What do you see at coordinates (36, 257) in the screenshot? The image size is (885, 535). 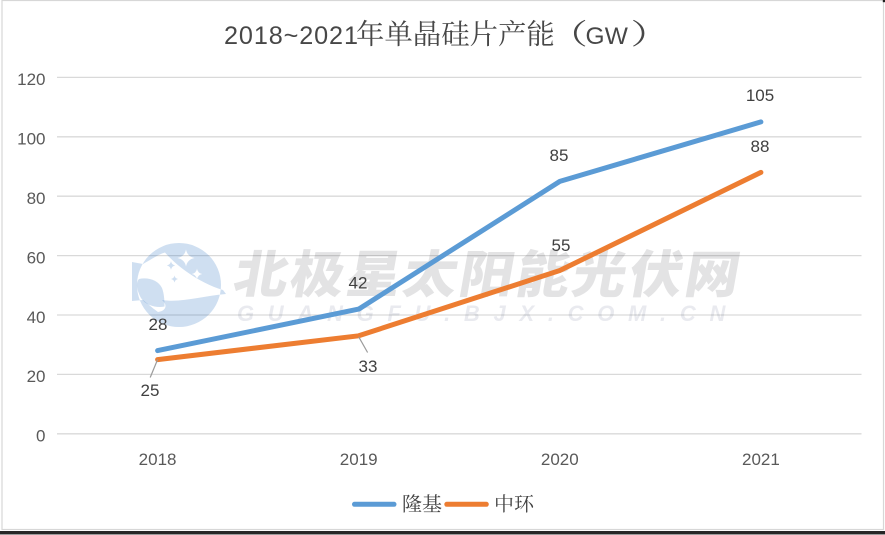 I see `svg-text: 60` at bounding box center [36, 257].